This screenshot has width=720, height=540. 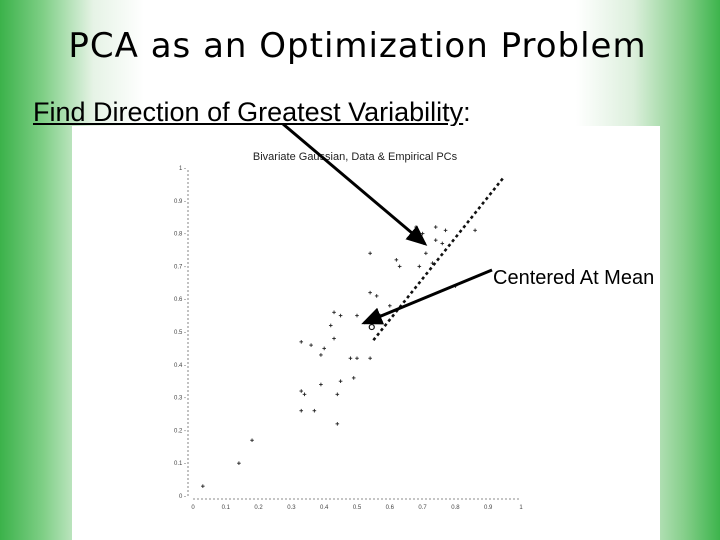 What do you see at coordinates (180, 235) in the screenshot?
I see `y-tick-label: 0.8 -` at bounding box center [180, 235].